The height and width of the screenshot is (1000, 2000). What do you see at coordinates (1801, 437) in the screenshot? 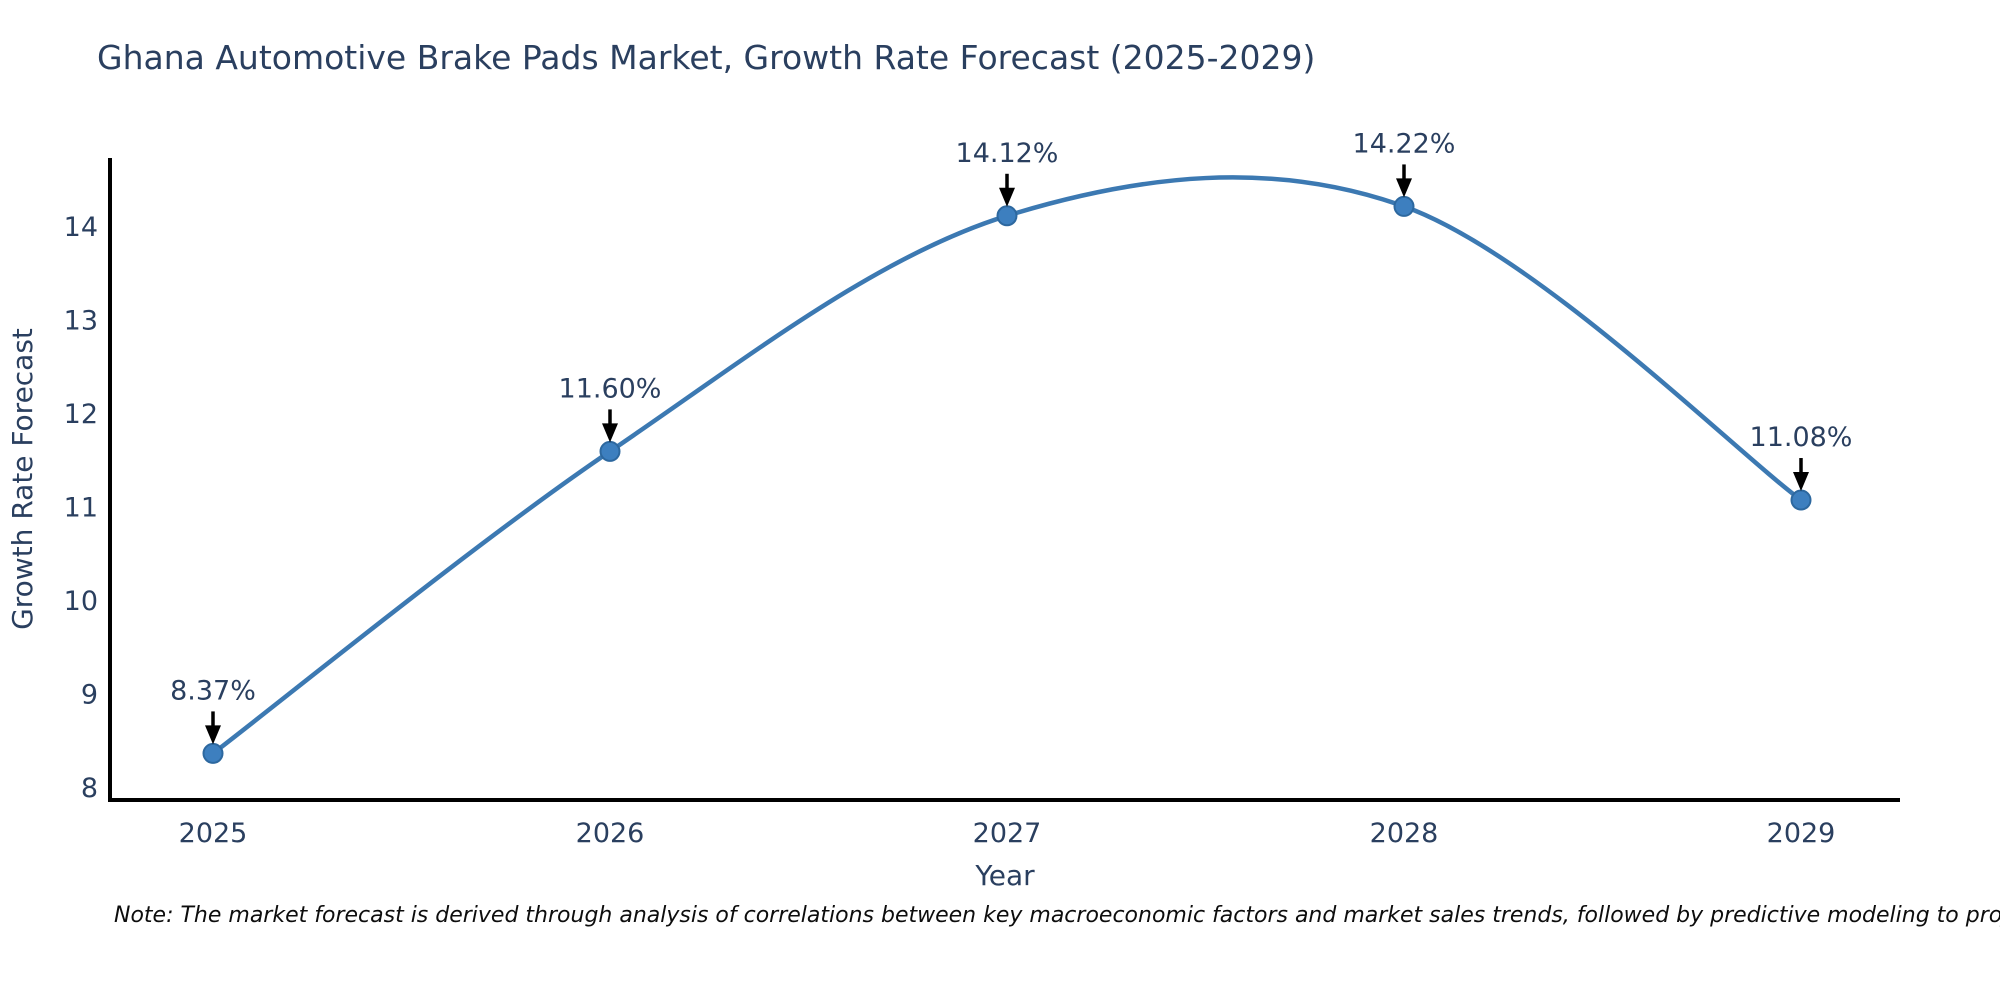
I see `data-point-label: 11.08%` at bounding box center [1801, 437].